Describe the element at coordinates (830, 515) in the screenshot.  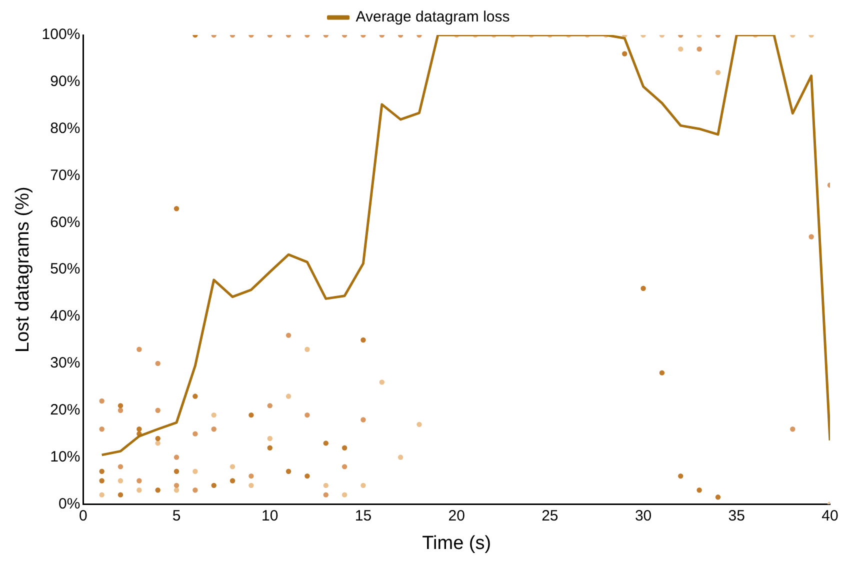
I see `x-tick-label: 40` at that location.